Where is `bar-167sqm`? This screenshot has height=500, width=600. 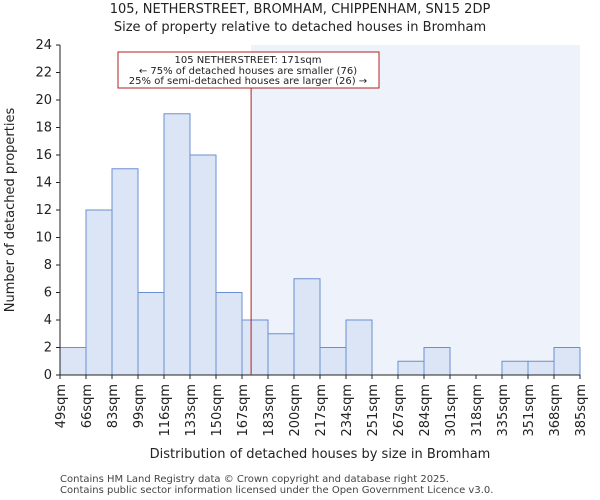 bar-167sqm is located at coordinates (255, 347).